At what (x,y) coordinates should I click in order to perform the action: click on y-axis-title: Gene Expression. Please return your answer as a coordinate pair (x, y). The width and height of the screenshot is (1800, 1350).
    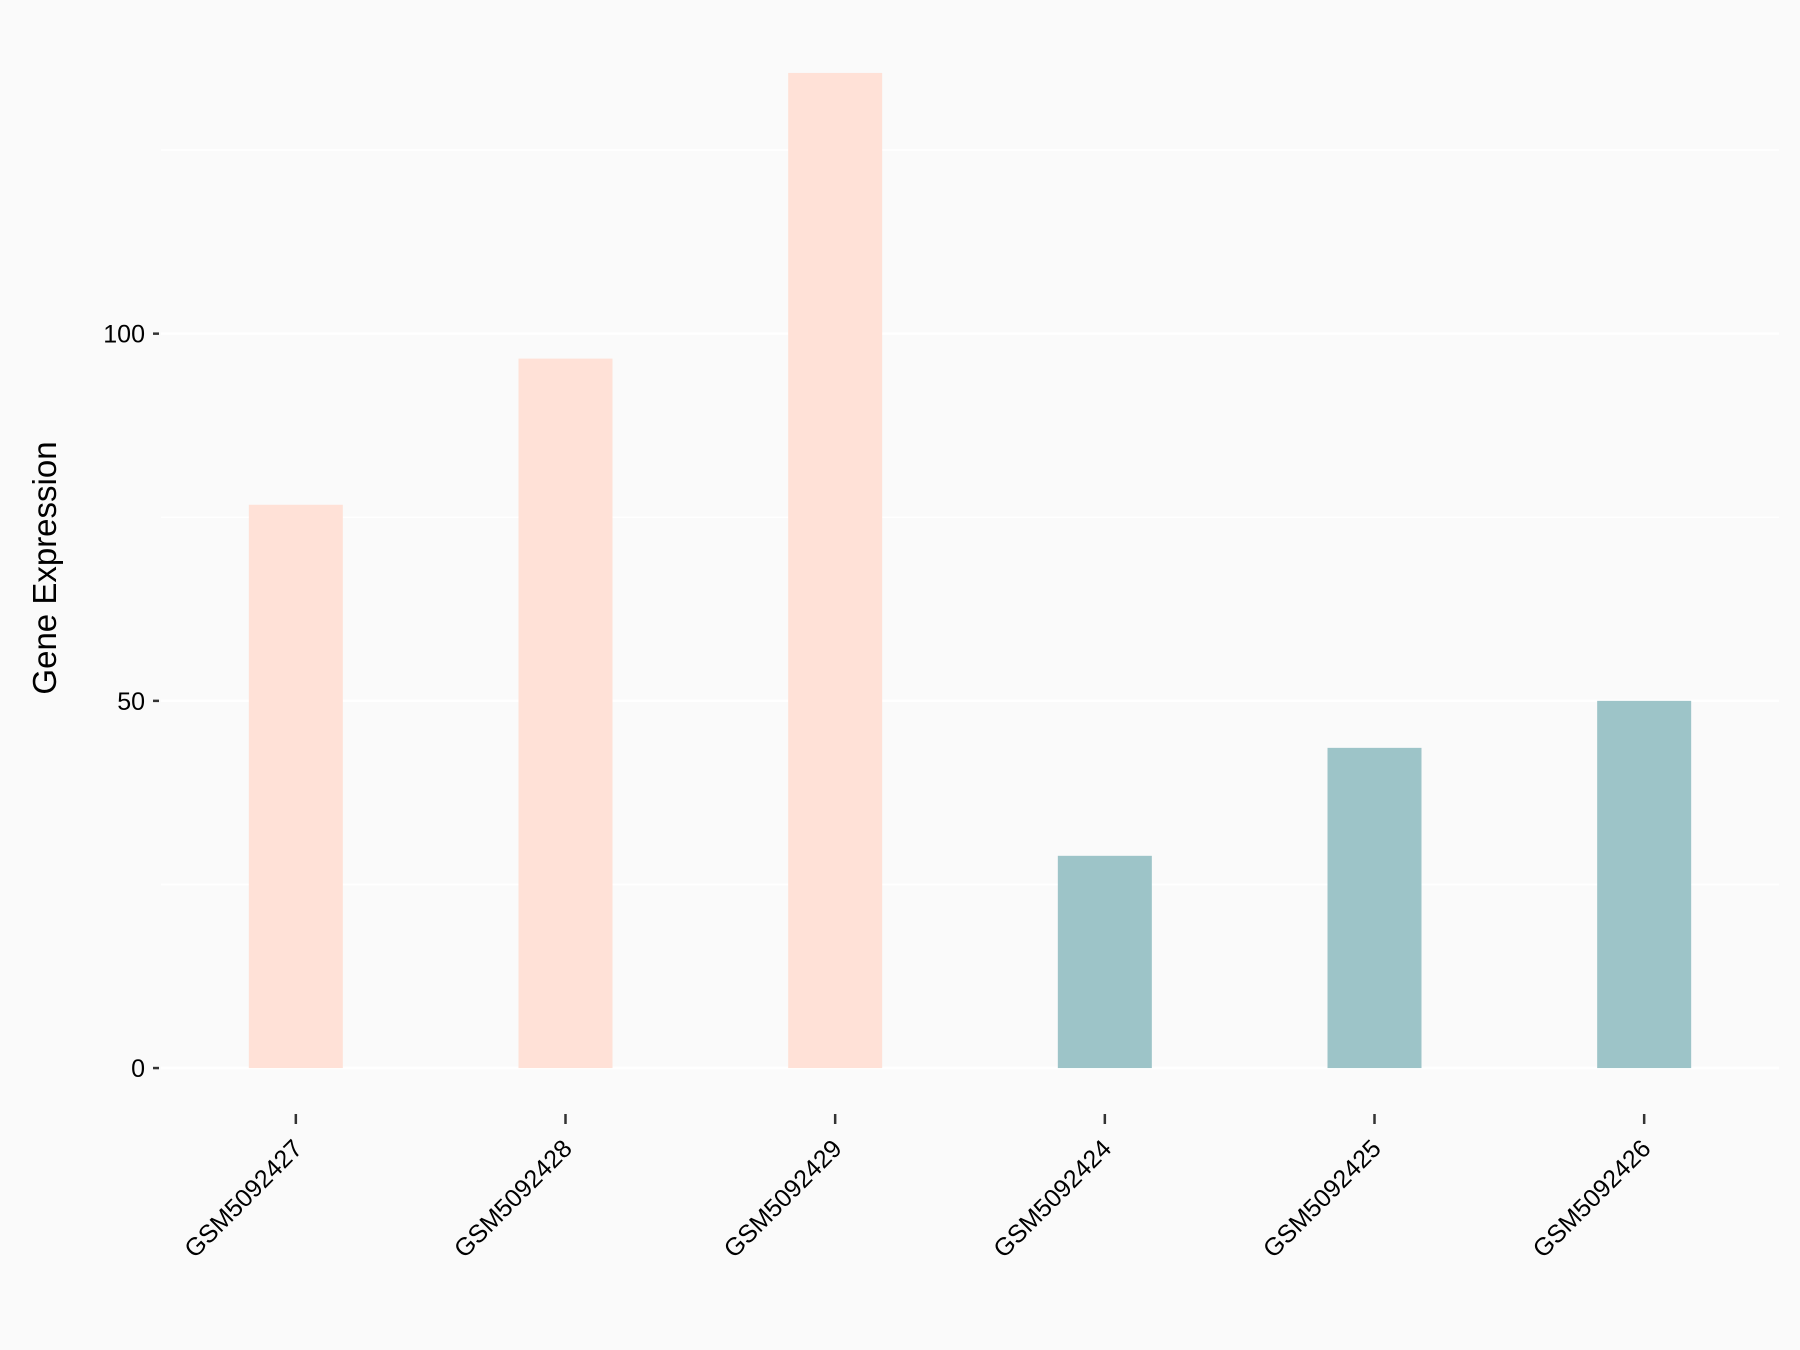
    Looking at the image, I should click on (44, 567).